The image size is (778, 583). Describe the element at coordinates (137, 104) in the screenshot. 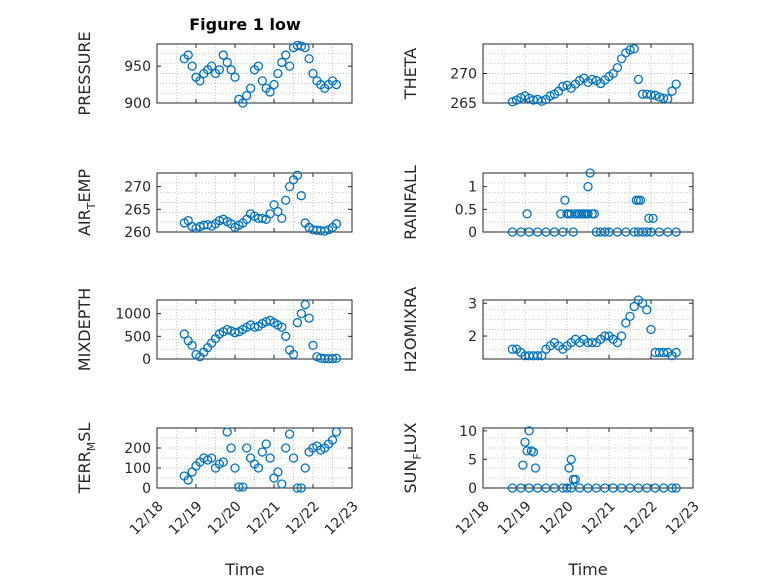

I see `y-tick-label: 900` at that location.